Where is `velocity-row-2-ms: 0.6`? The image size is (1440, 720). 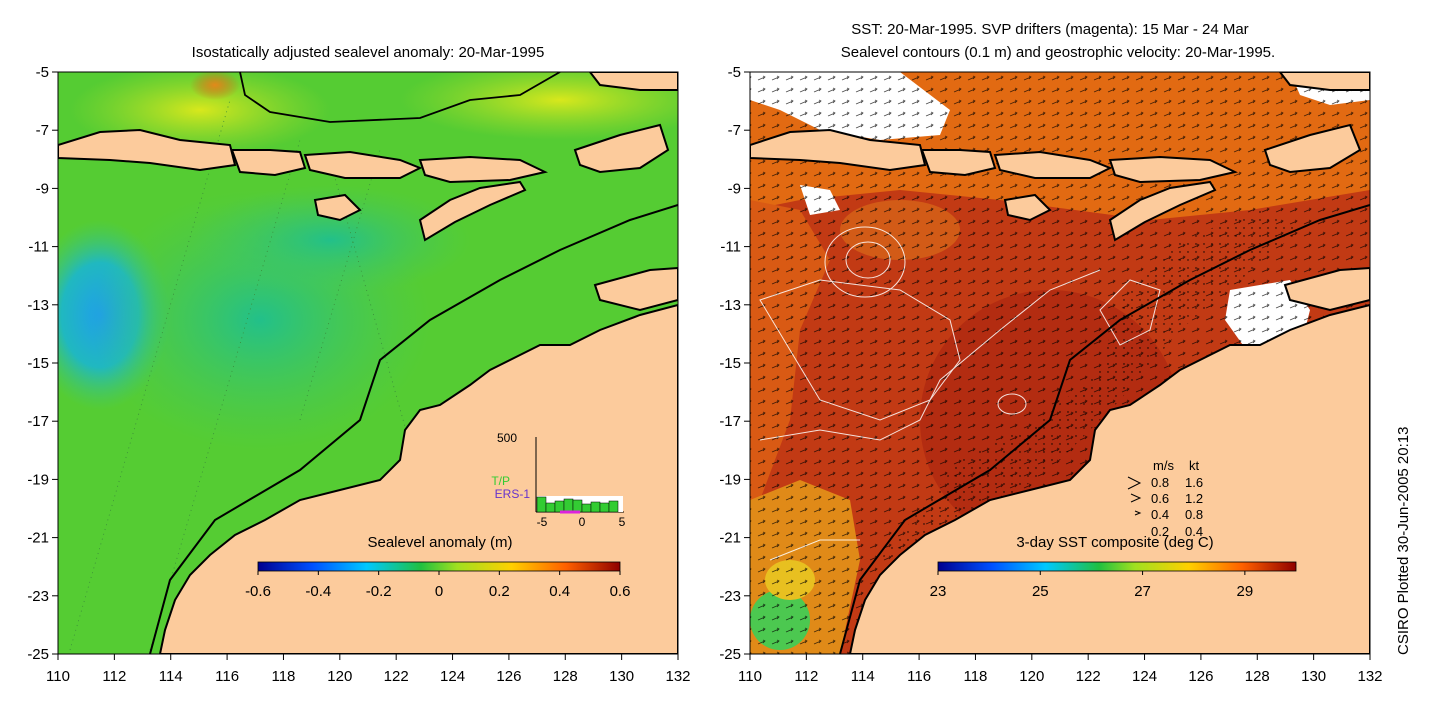 velocity-row-2-ms: 0.6 is located at coordinates (1160, 498).